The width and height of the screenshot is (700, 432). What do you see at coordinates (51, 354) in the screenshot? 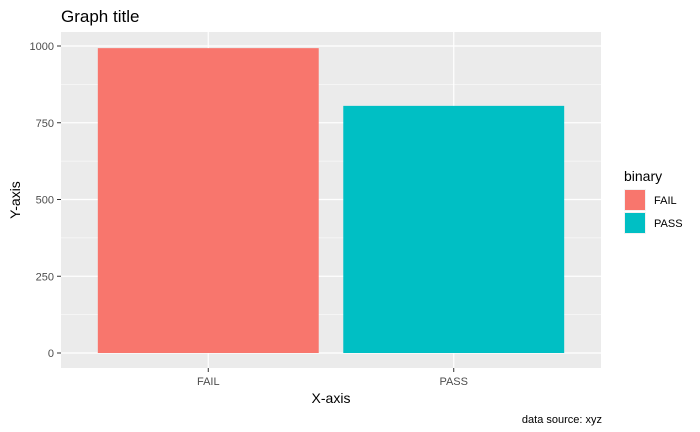
I see `y-tick-label: 0` at bounding box center [51, 354].